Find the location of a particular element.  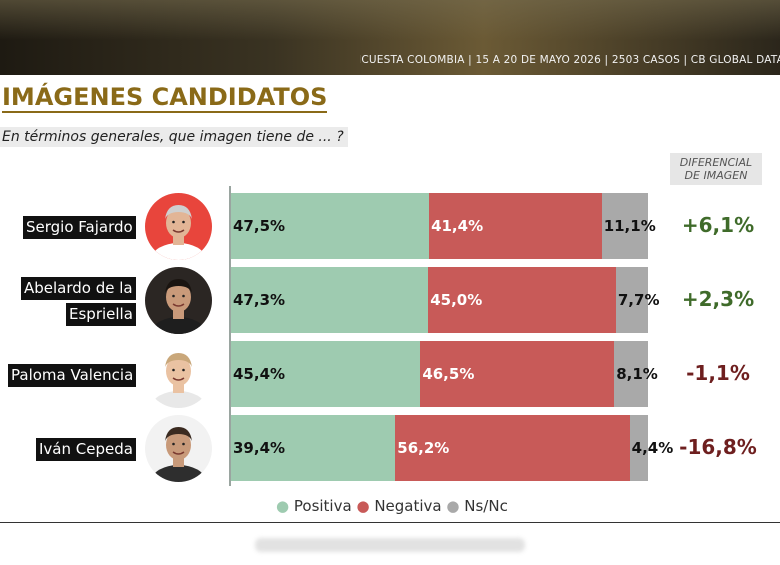

candidate-name: Abelardo de la is located at coordinates (78, 288).